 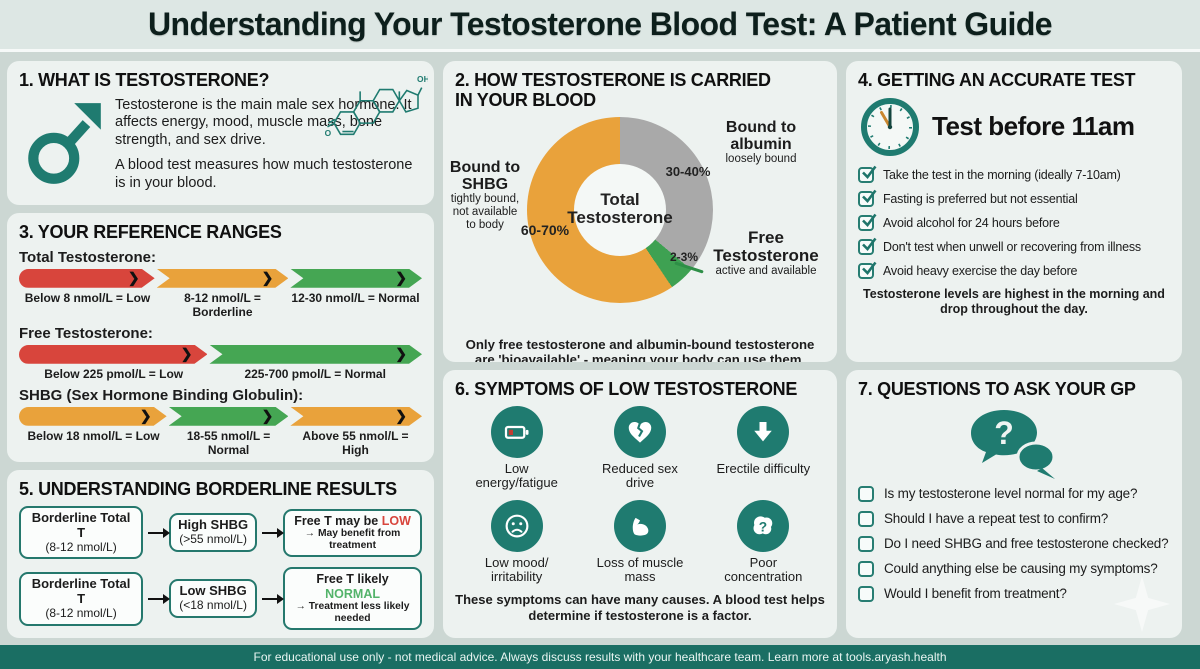 I want to click on flow-box-sub: (<18 nmol/L), so click(x=213, y=605).